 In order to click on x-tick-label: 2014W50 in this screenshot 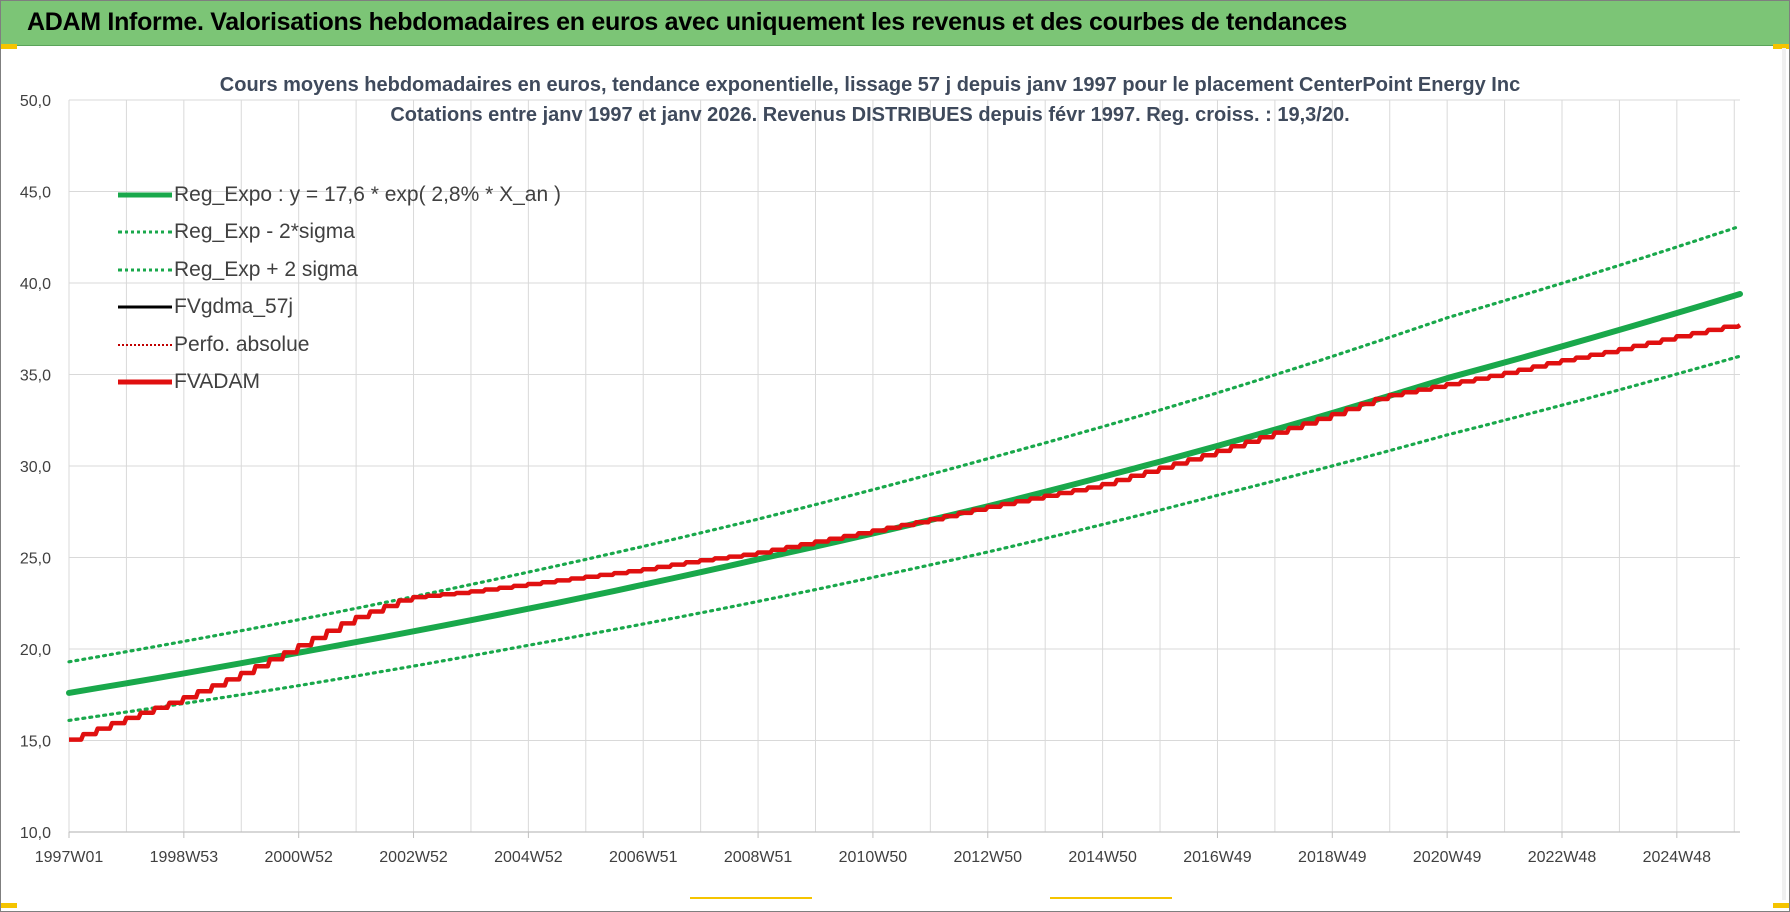, I will do `click(1102, 857)`.